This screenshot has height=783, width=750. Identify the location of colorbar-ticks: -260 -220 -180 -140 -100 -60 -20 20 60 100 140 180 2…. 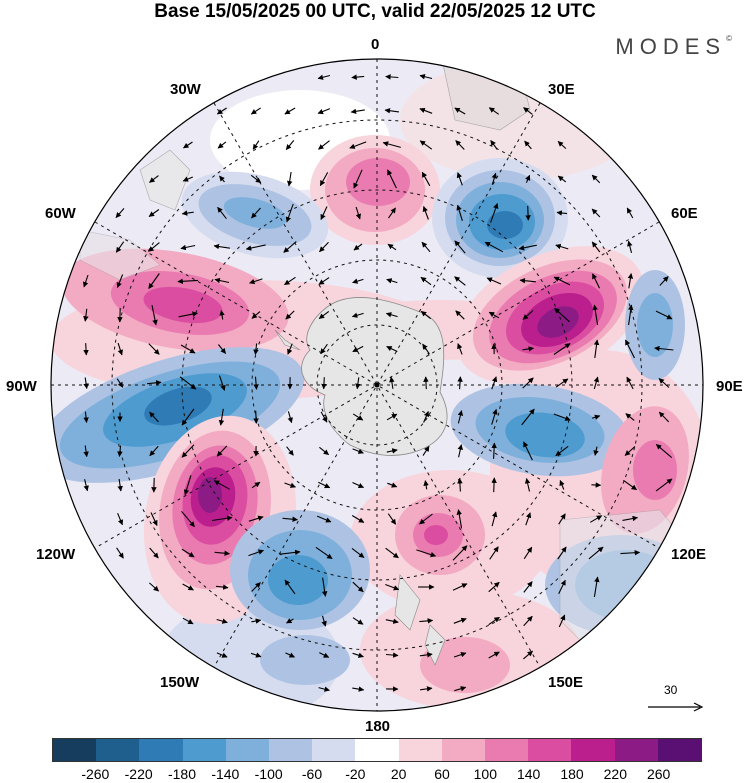
(375, 774).